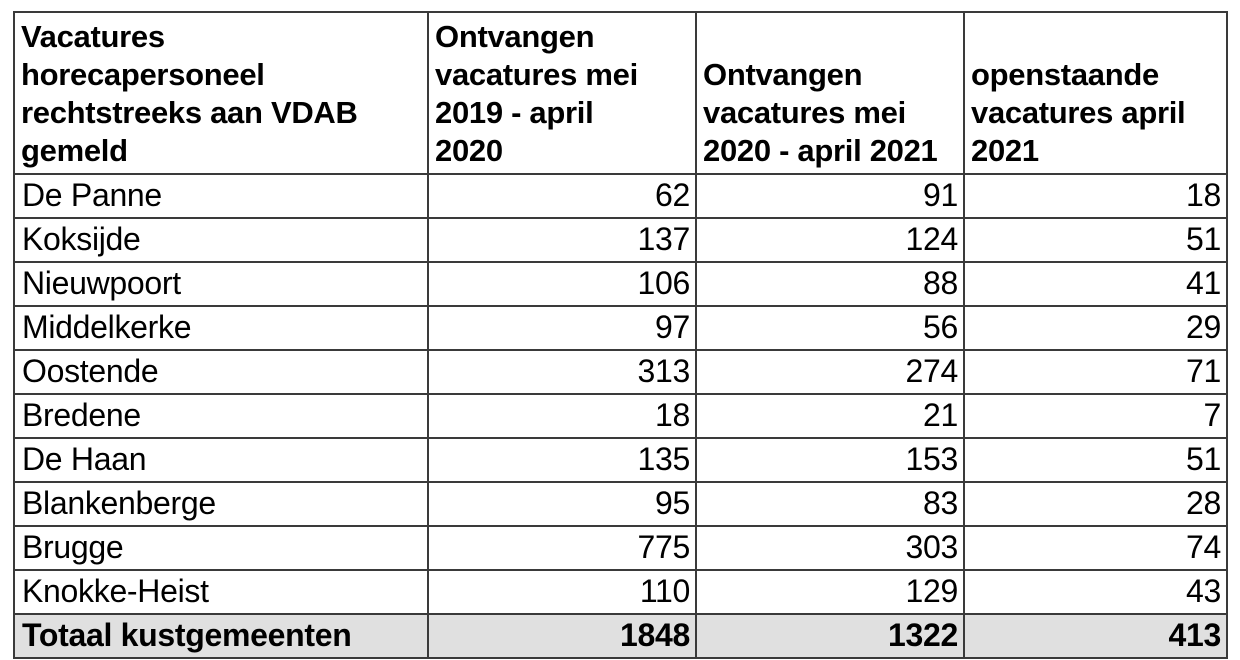  What do you see at coordinates (562, 284) in the screenshot?
I see `value-cell: 106` at bounding box center [562, 284].